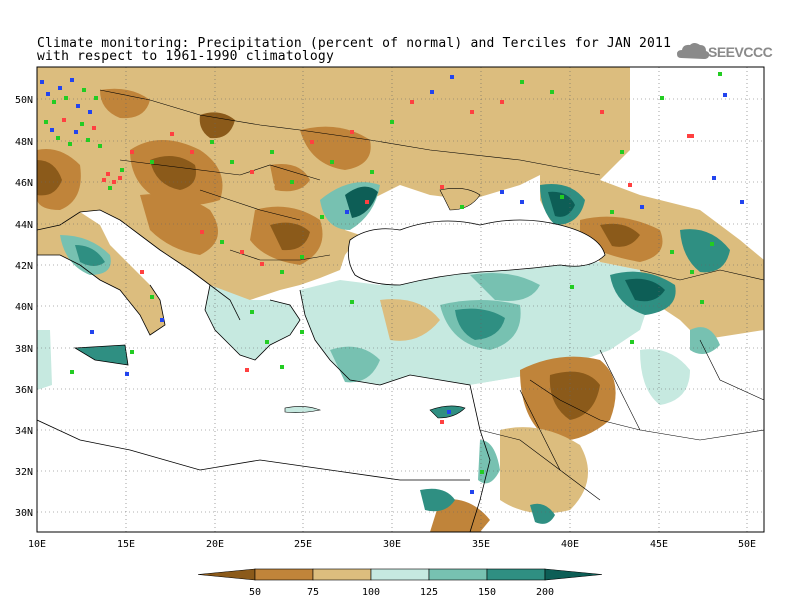  What do you see at coordinates (545, 592) in the screenshot?
I see `colorbar-label: 200` at bounding box center [545, 592].